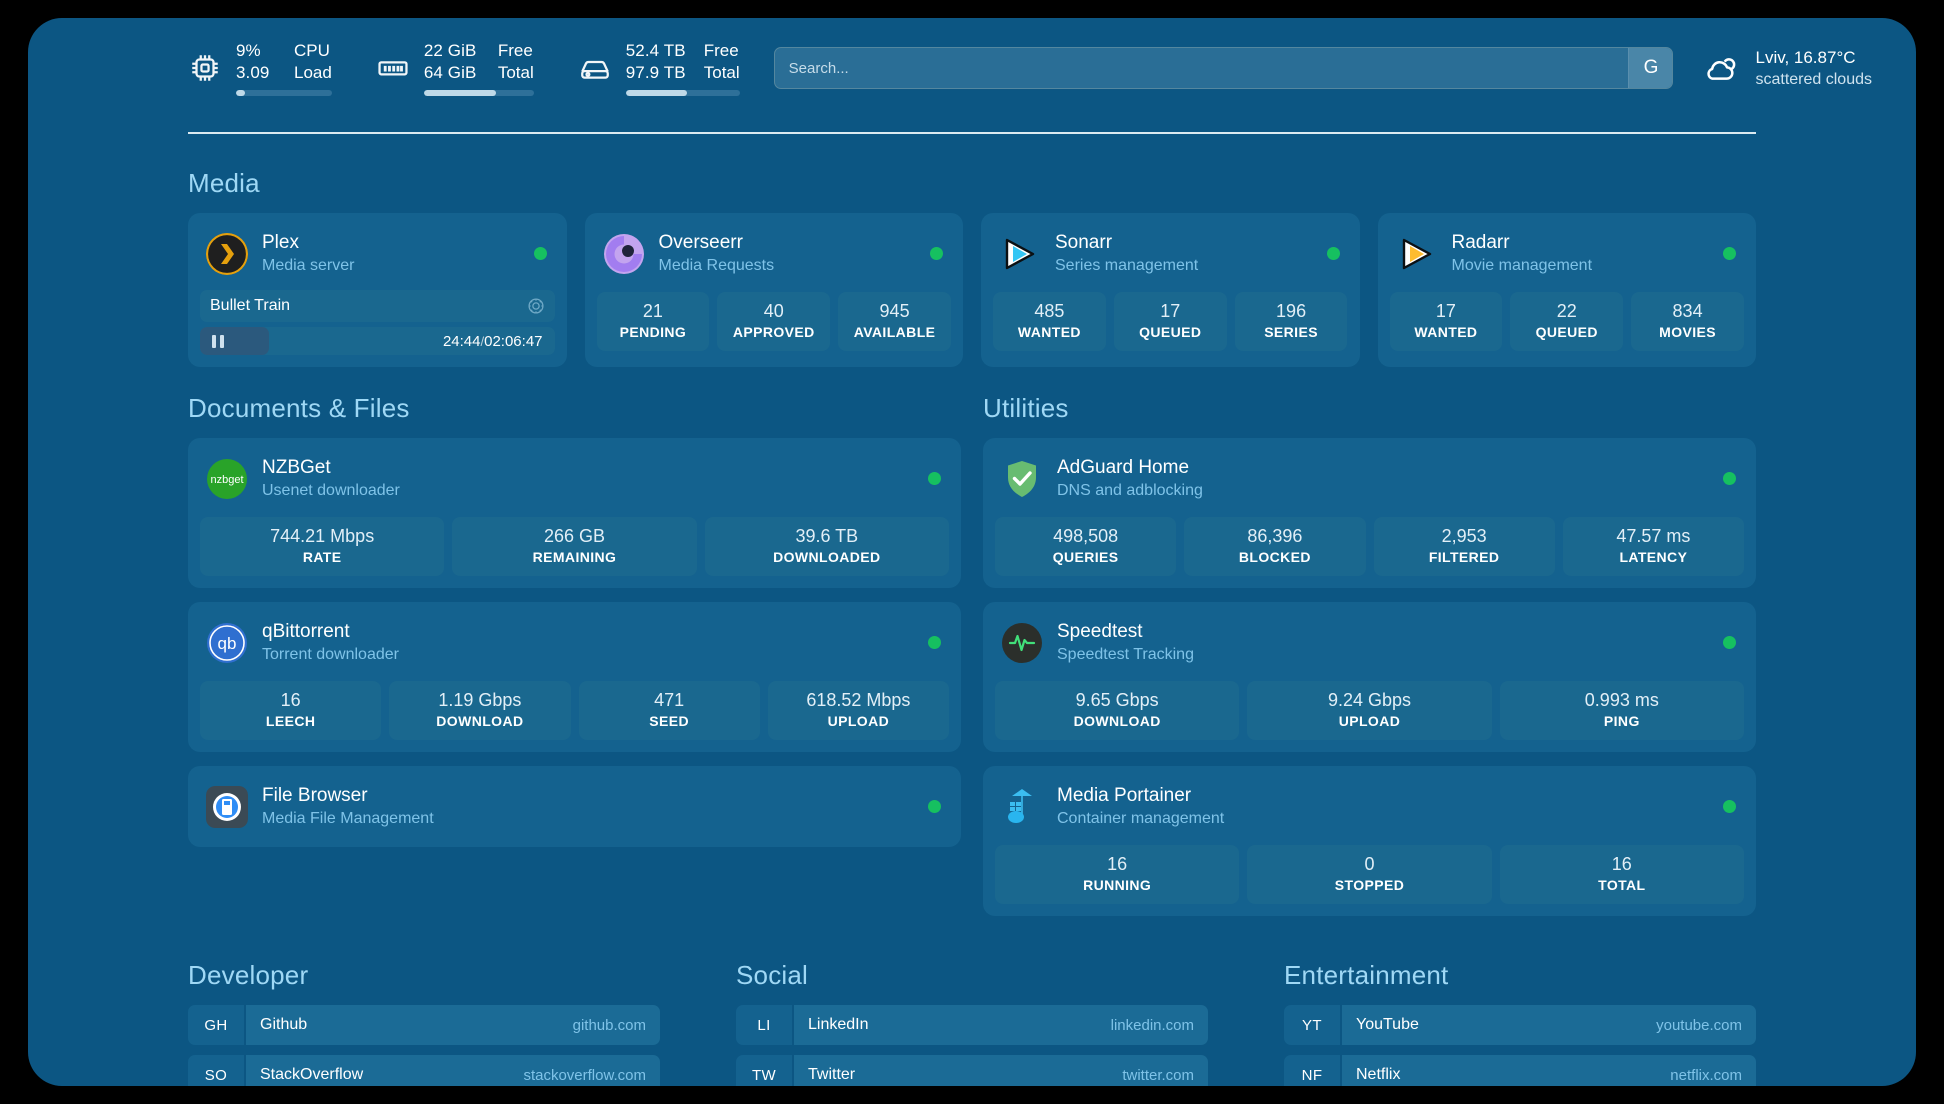 The width and height of the screenshot is (1944, 1104). I want to click on bookmark-name: YouTube, so click(1387, 1024).